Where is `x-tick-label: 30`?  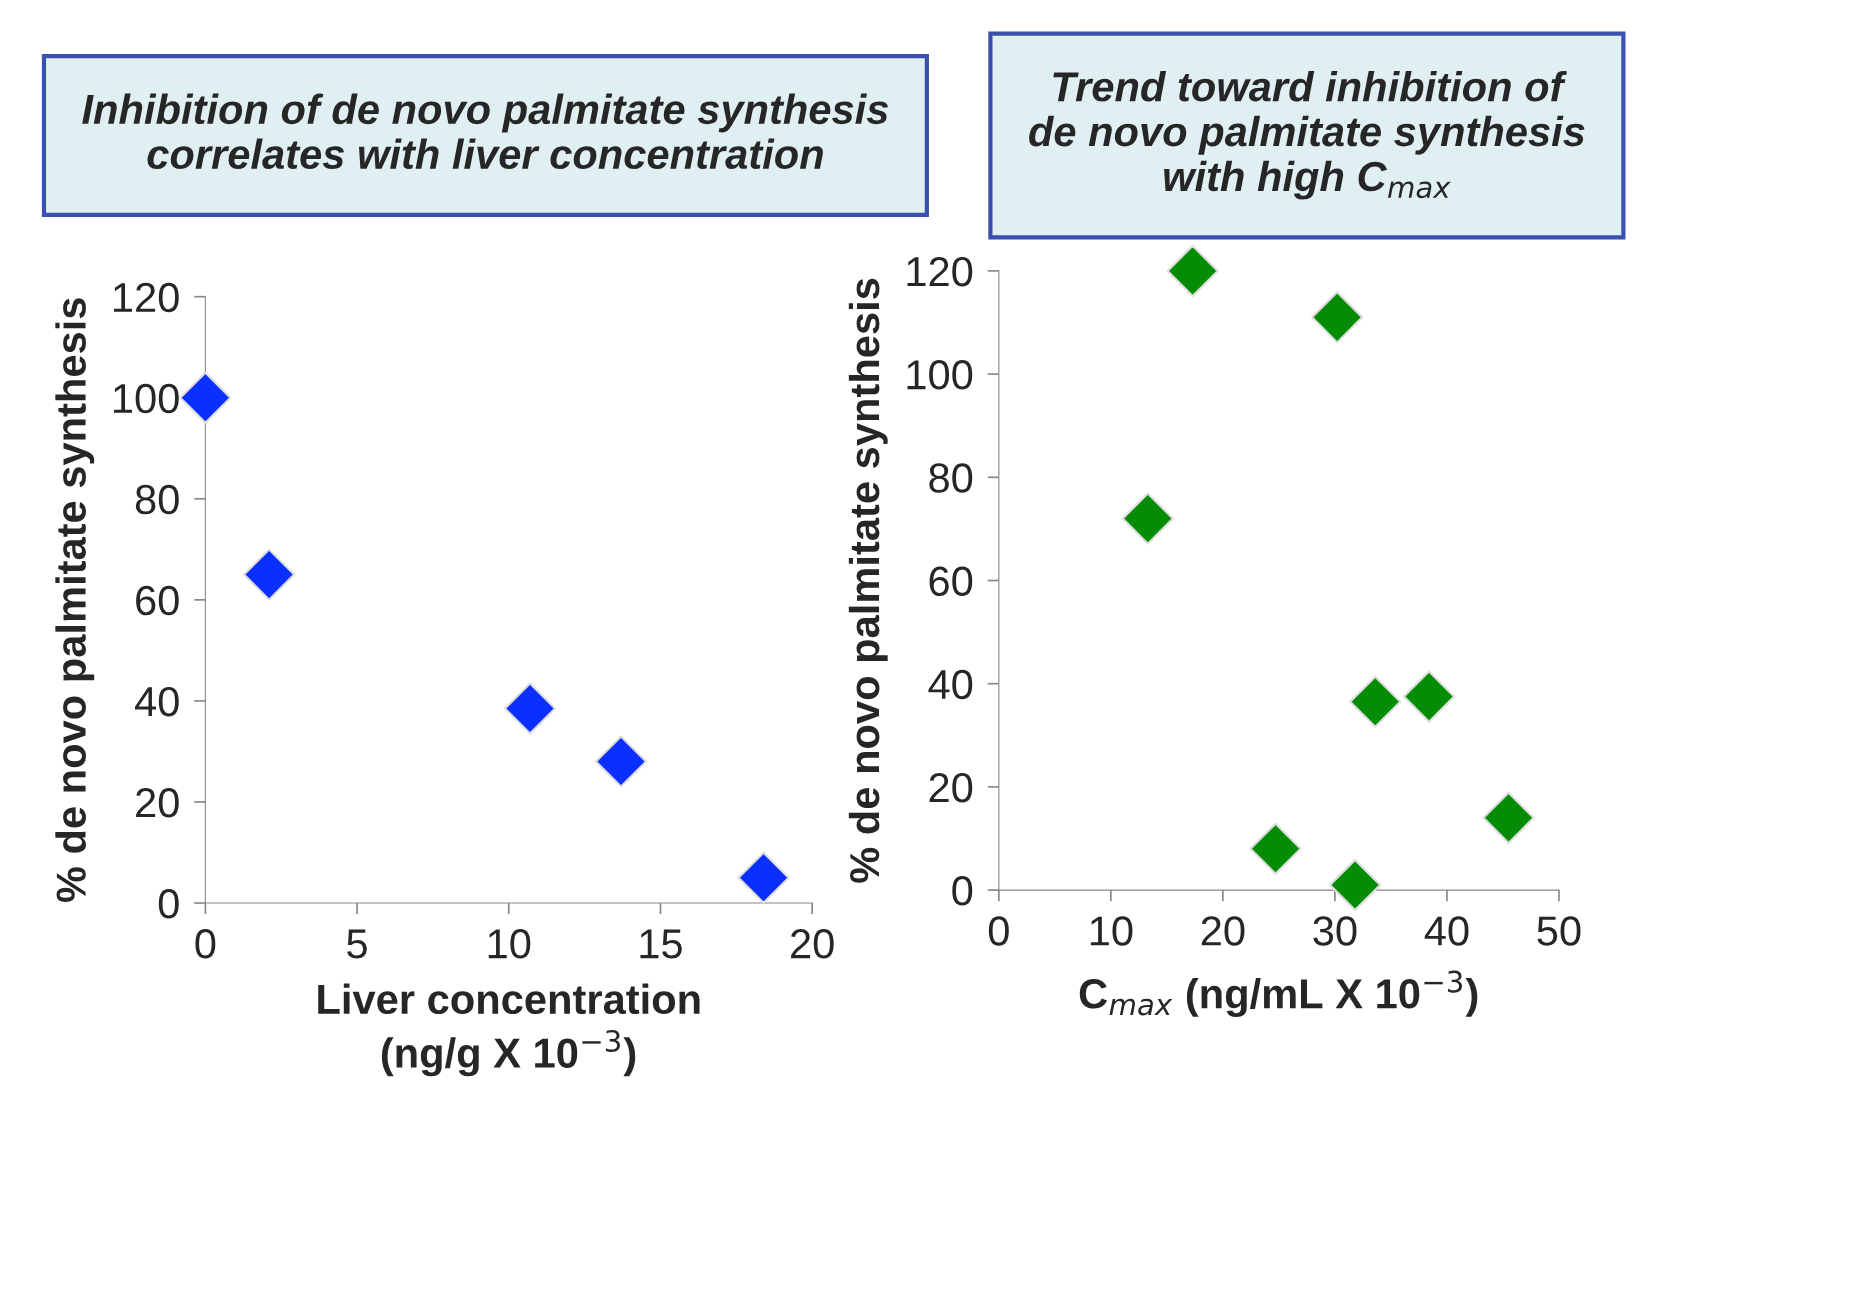
x-tick-label: 30 is located at coordinates (1335, 931).